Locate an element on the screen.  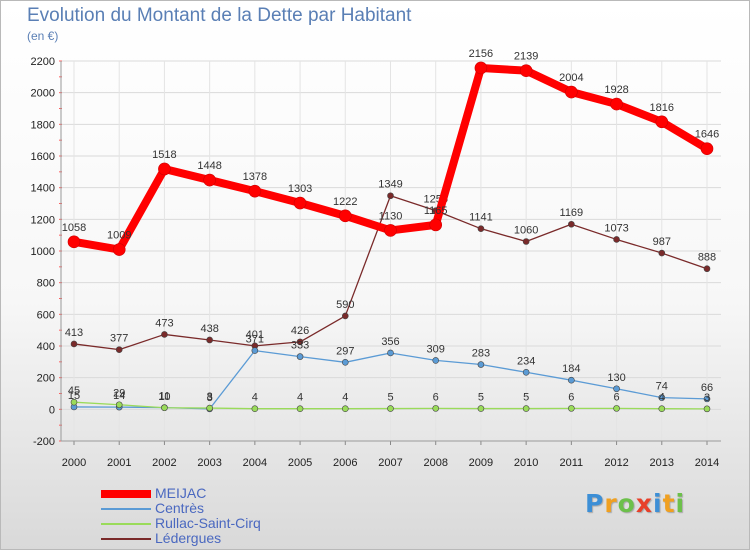
data-label-centr-s: 3 is located at coordinates (210, 398).